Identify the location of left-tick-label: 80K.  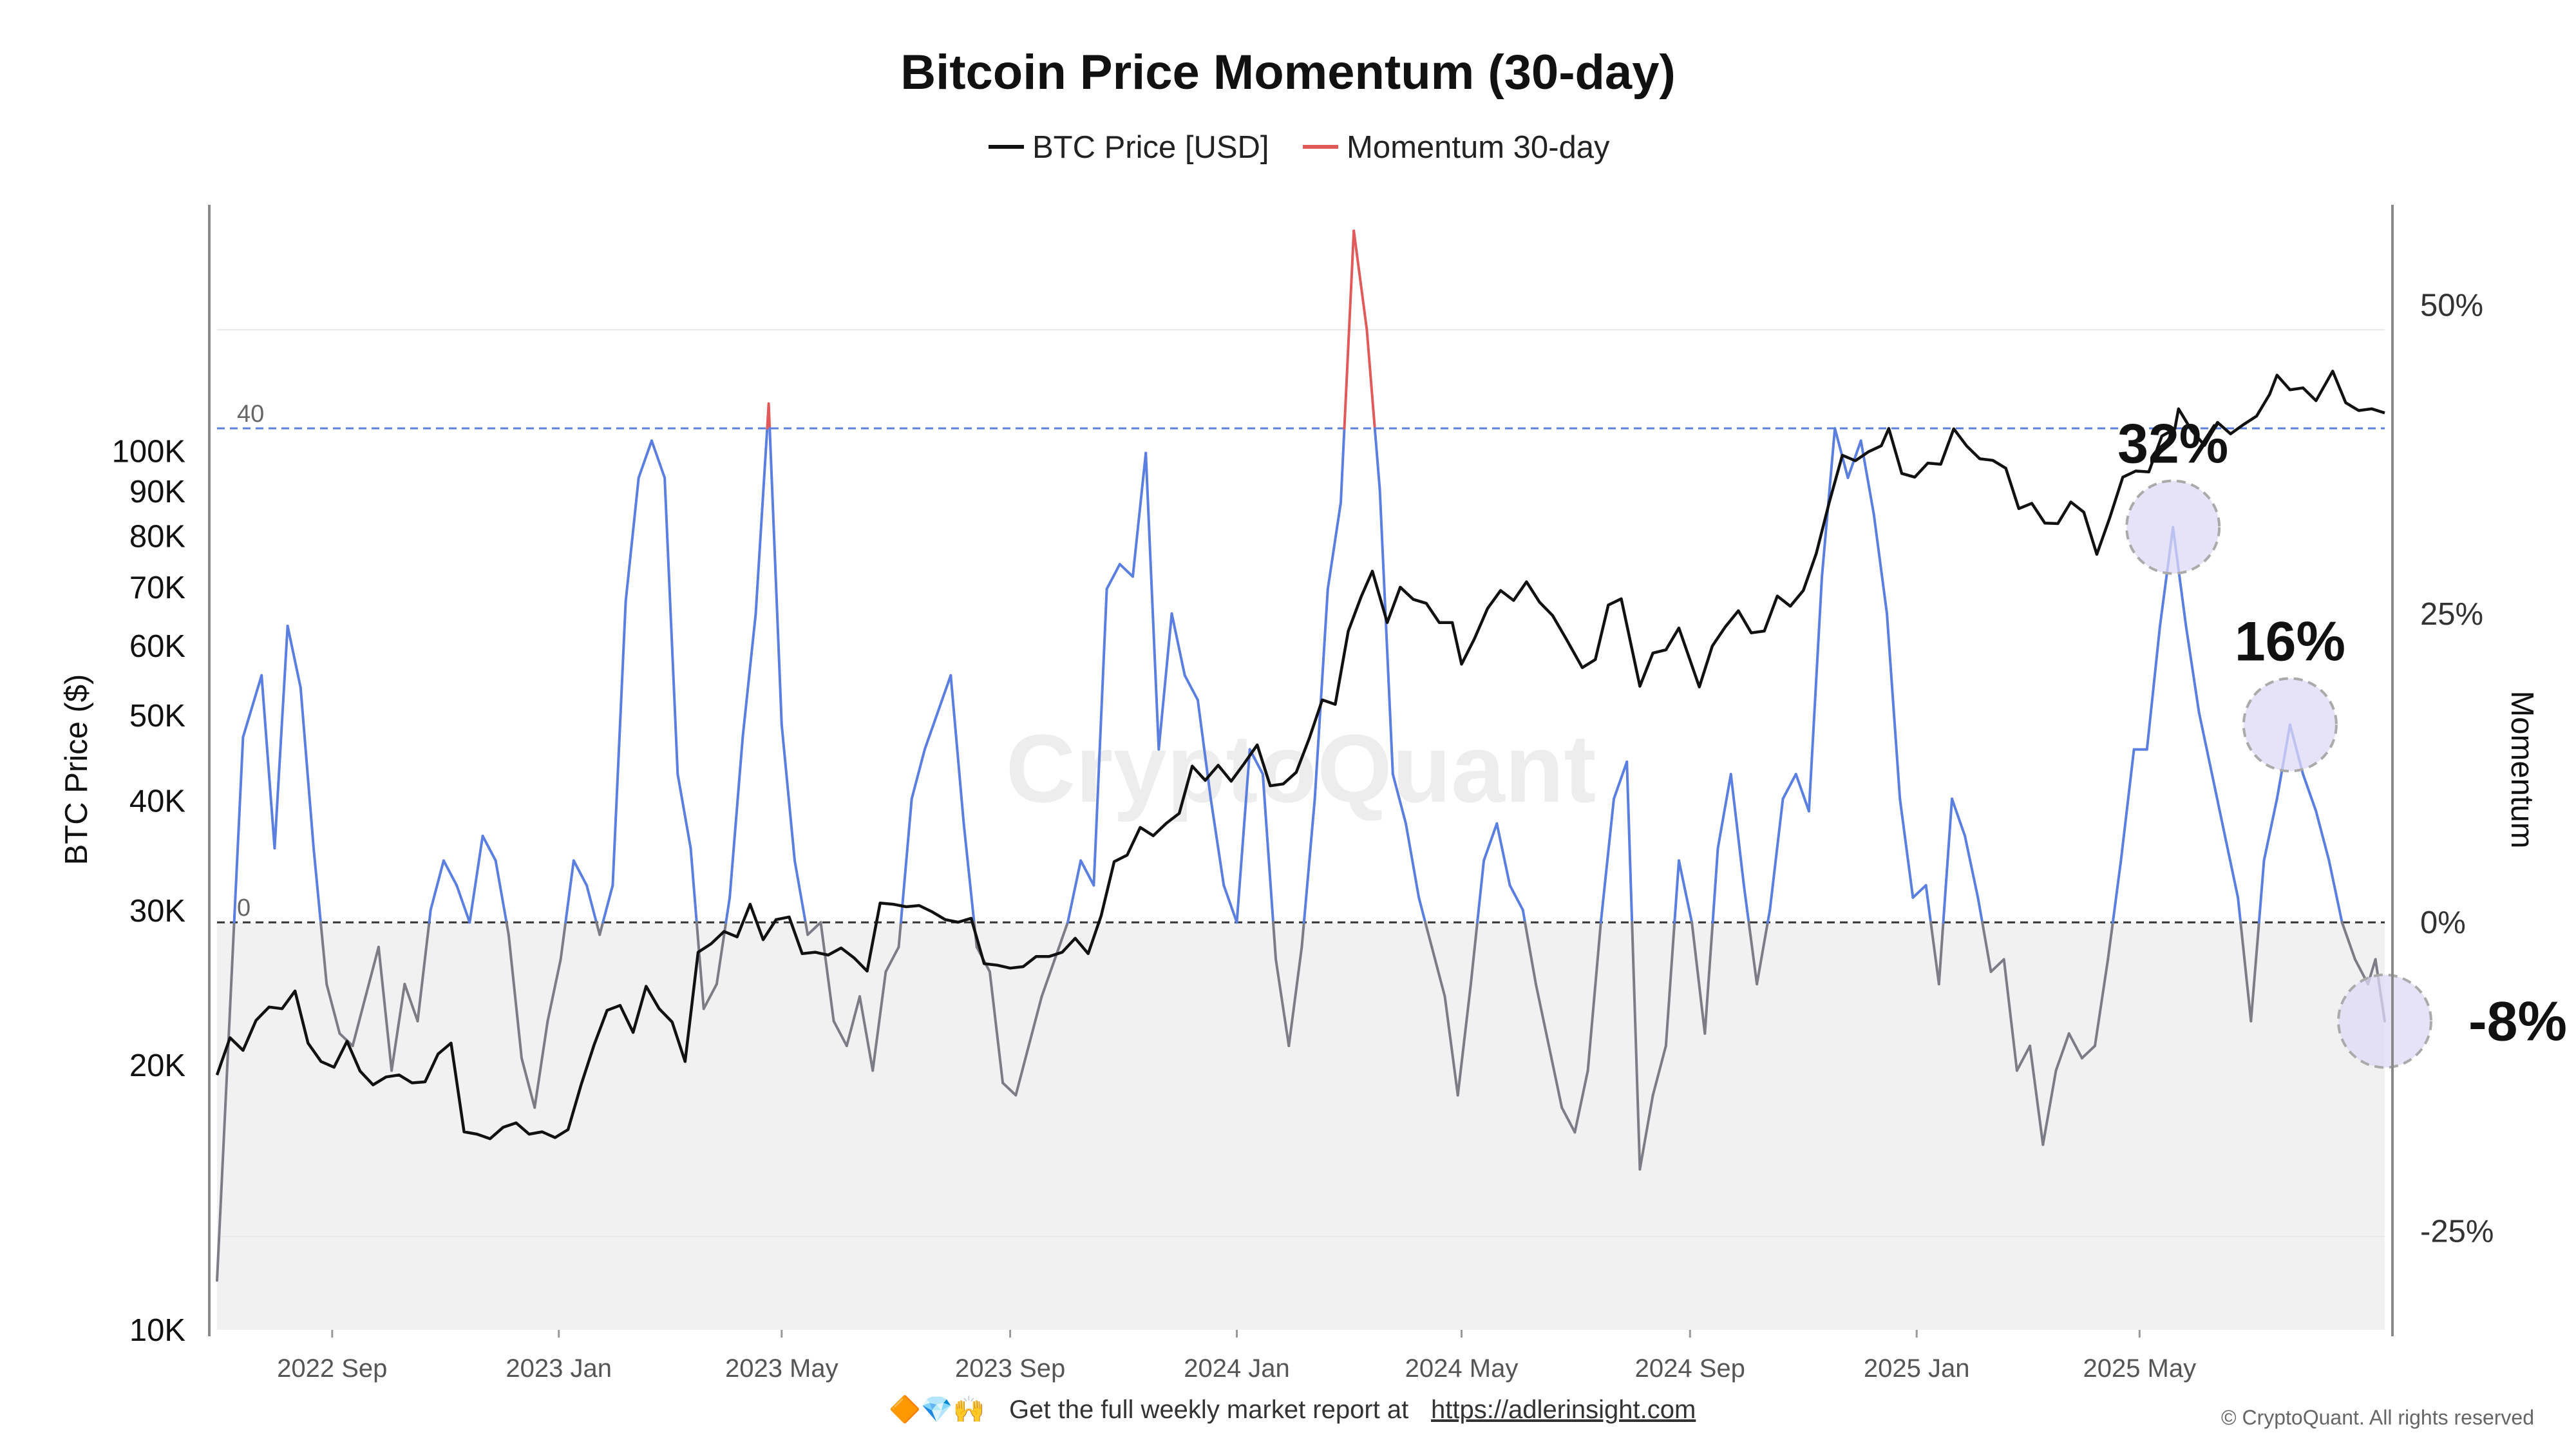
(157, 537).